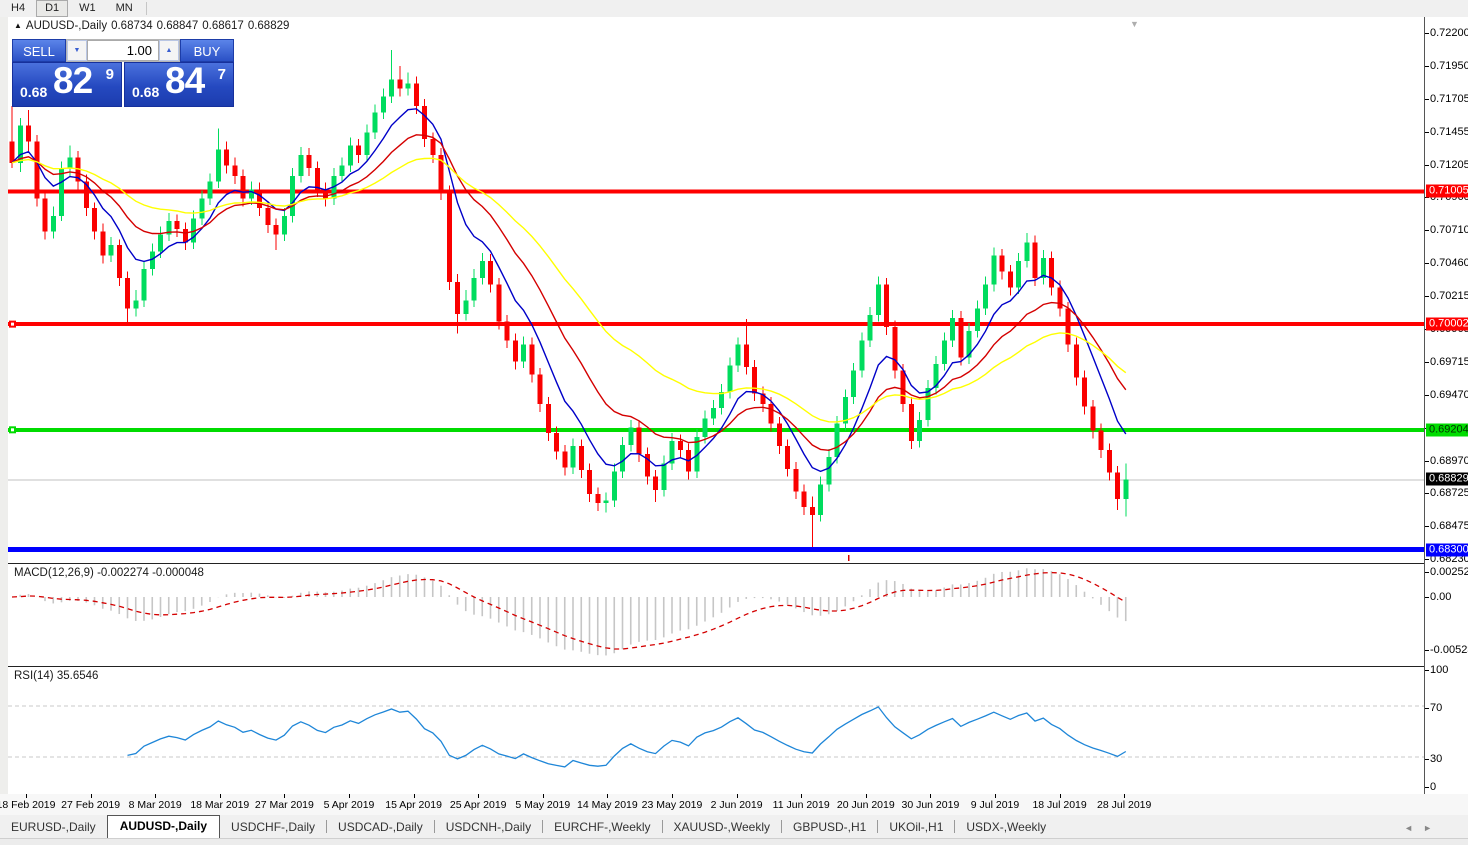 The height and width of the screenshot is (845, 1468). What do you see at coordinates (39, 50) in the screenshot?
I see `sell-button: SELL` at bounding box center [39, 50].